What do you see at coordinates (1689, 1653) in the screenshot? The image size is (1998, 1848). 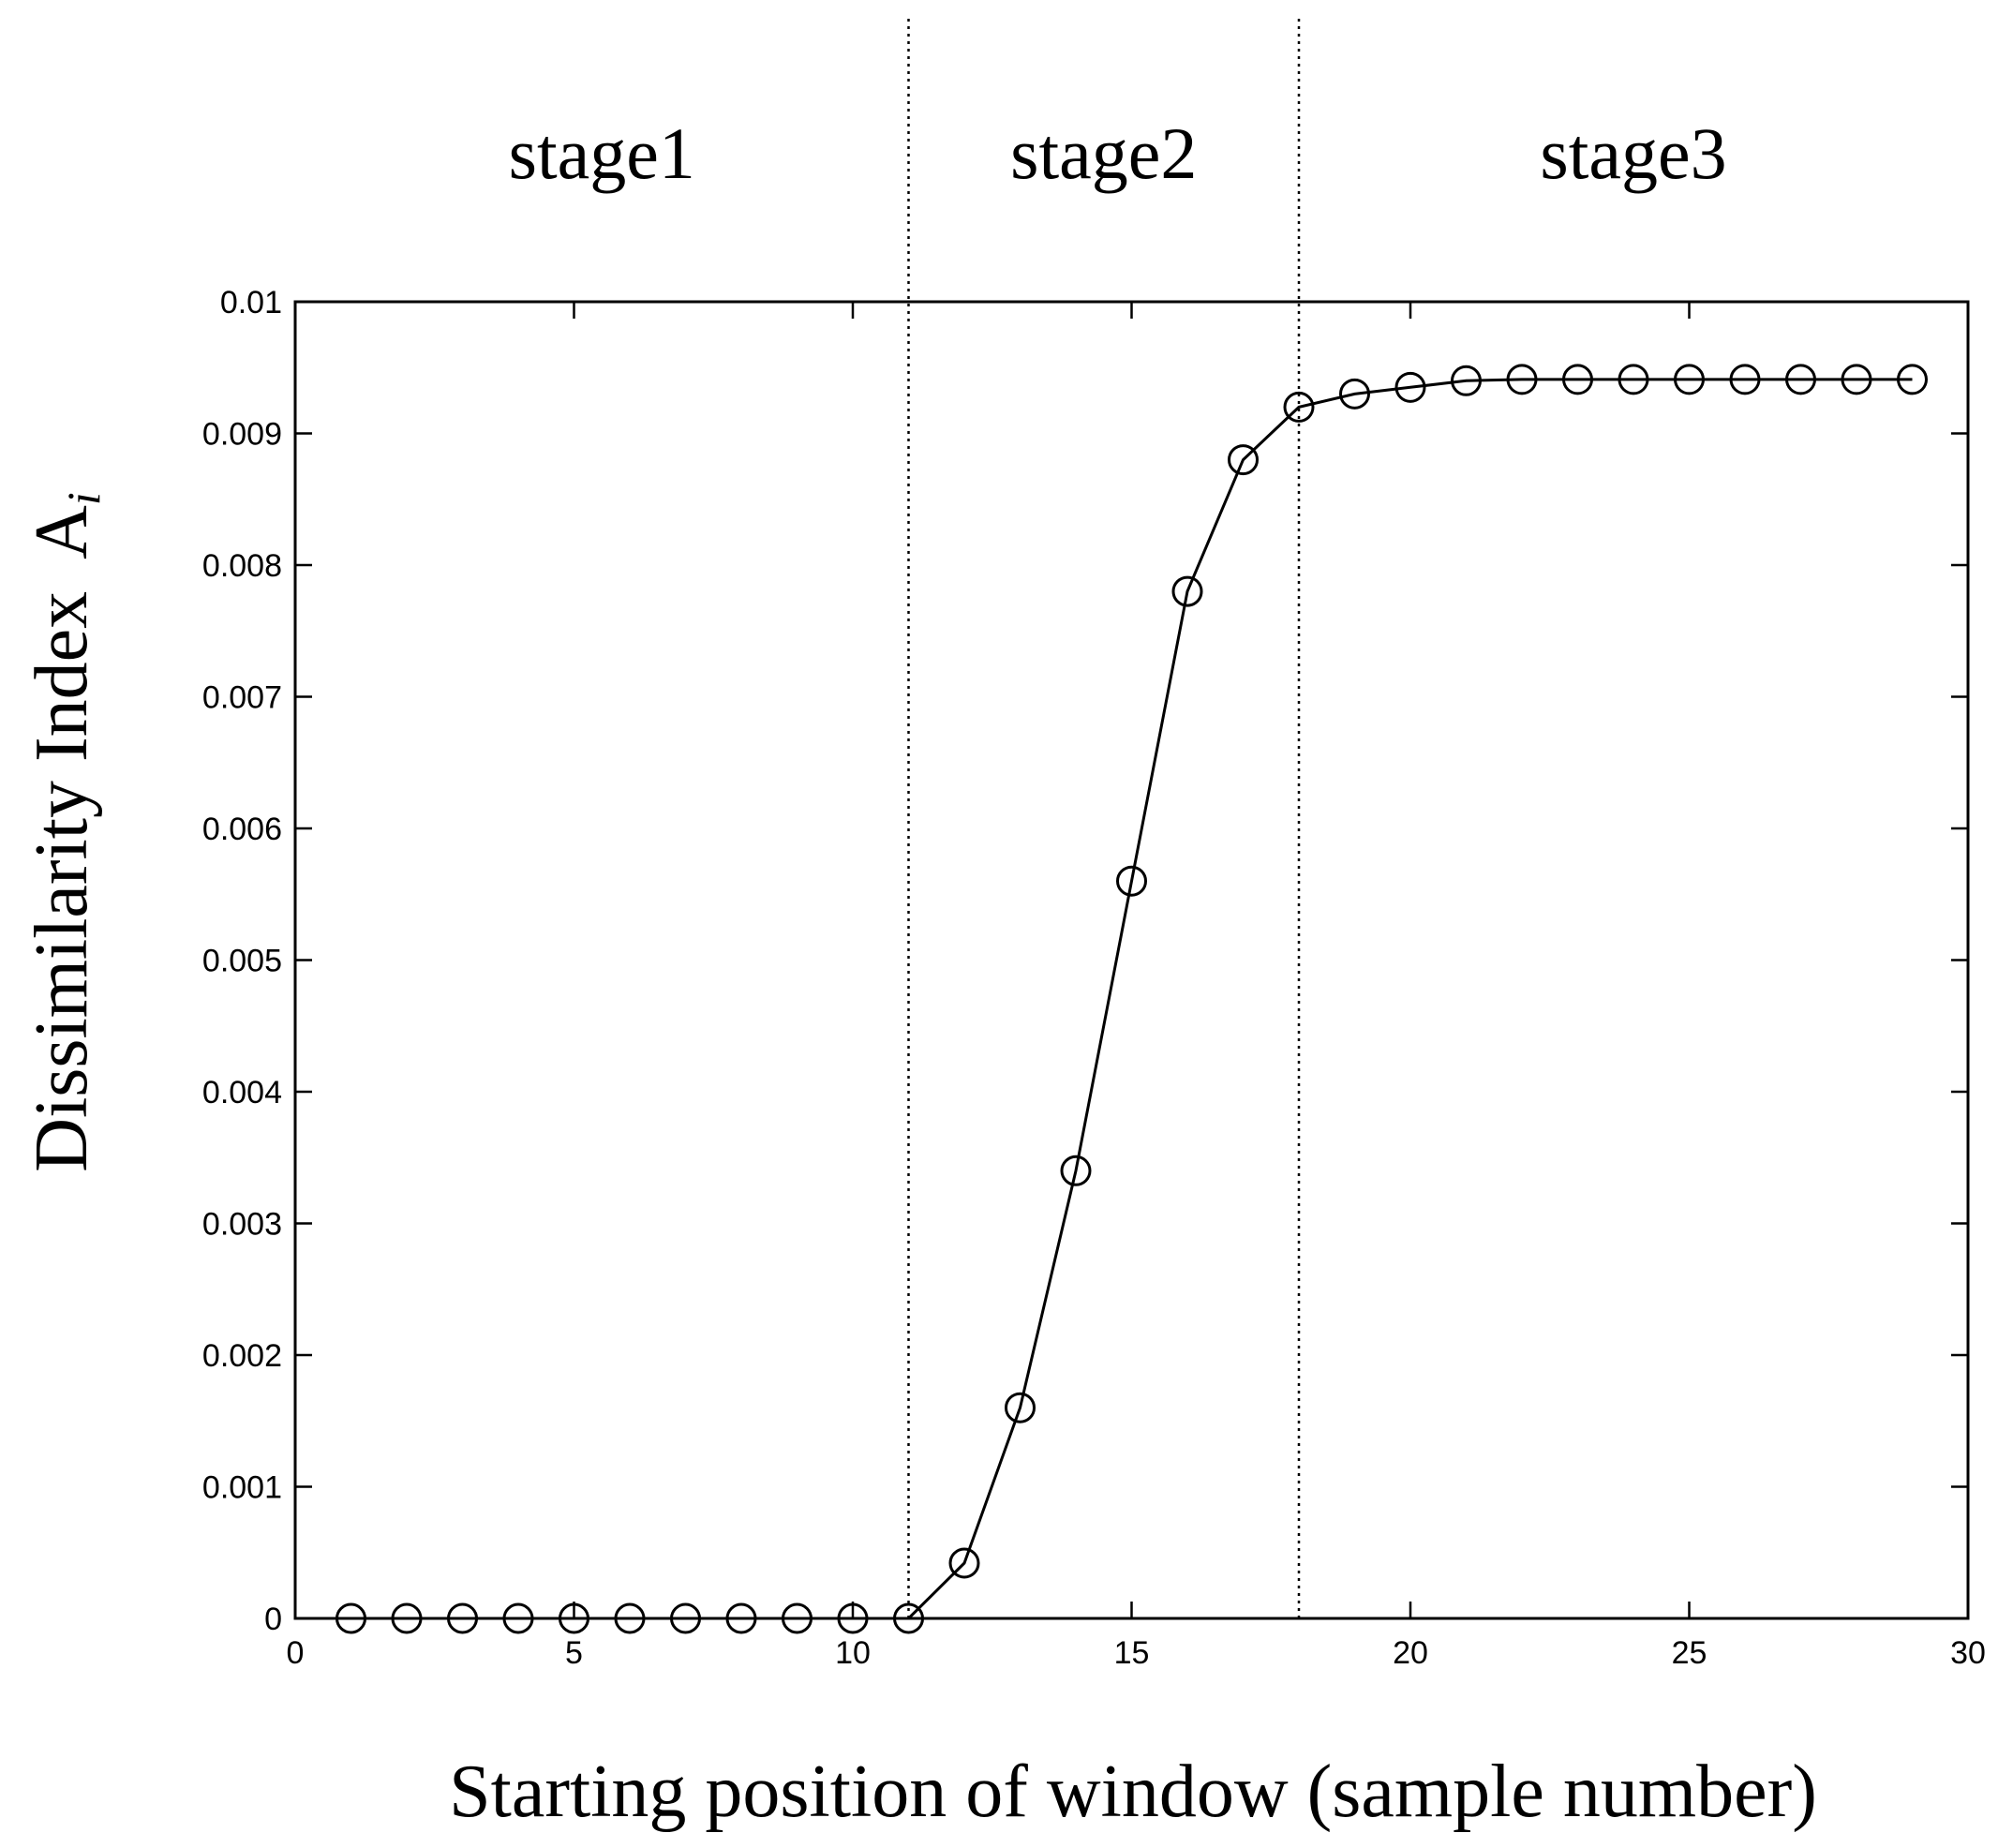 I see `x-tick-label: 25` at bounding box center [1689, 1653].